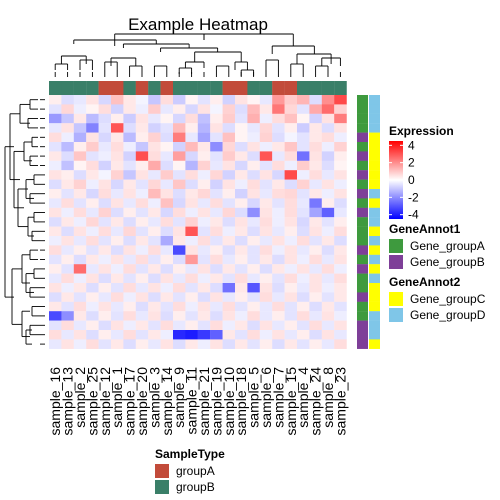 This screenshot has height=500, width=500. What do you see at coordinates (291, 401) in the screenshot?
I see `column-label: sample_15` at bounding box center [291, 401].